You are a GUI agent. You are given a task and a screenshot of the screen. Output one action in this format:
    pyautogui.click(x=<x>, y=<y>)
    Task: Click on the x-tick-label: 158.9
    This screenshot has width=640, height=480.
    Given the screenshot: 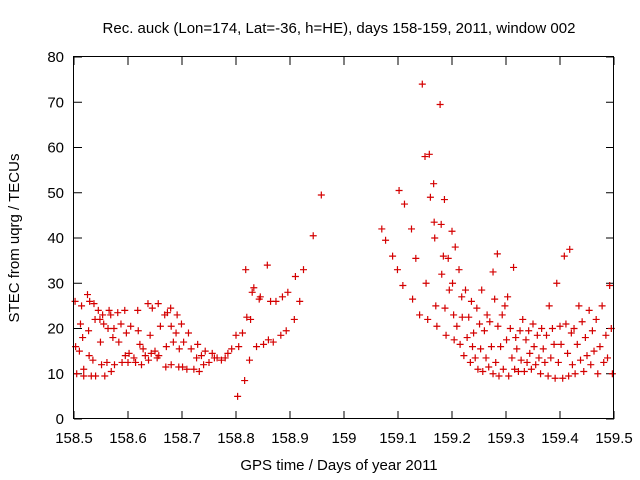 What is the action you would take?
    pyautogui.click(x=290, y=438)
    